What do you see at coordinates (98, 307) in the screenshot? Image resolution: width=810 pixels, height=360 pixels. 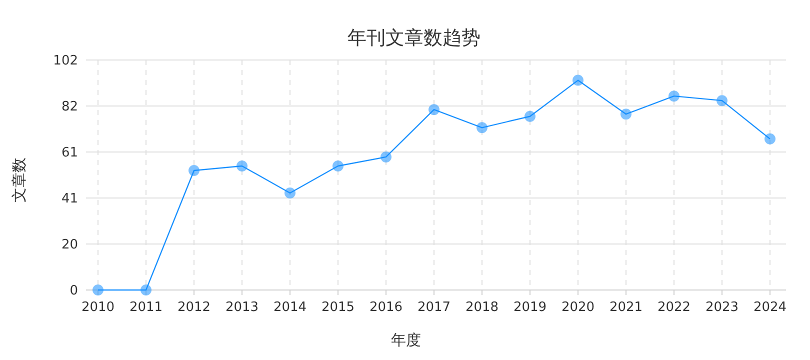 I see `x-tick-label: 2010` at bounding box center [98, 307].